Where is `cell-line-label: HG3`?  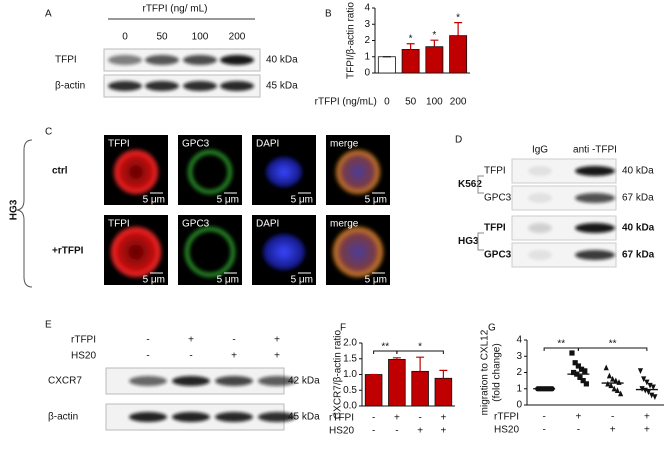 cell-line-label: HG3 is located at coordinates (14, 209).